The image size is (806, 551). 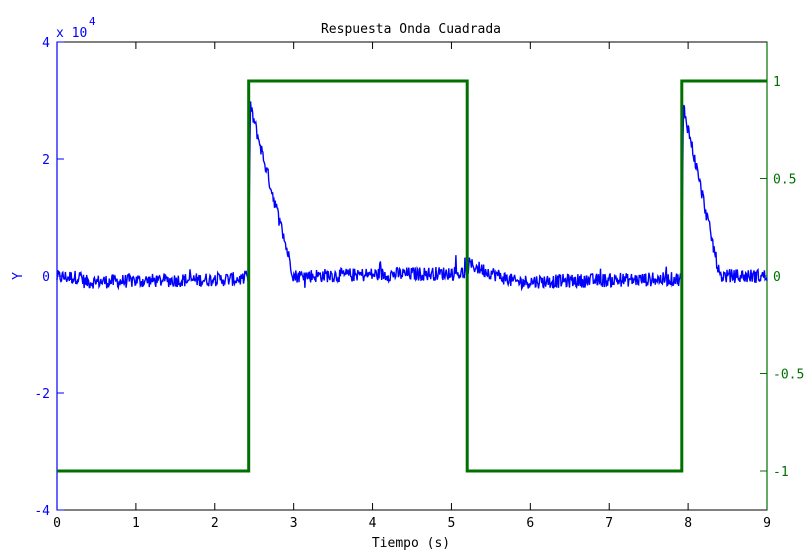 What do you see at coordinates (294, 523) in the screenshot?
I see `x-tick-label: 3` at bounding box center [294, 523].